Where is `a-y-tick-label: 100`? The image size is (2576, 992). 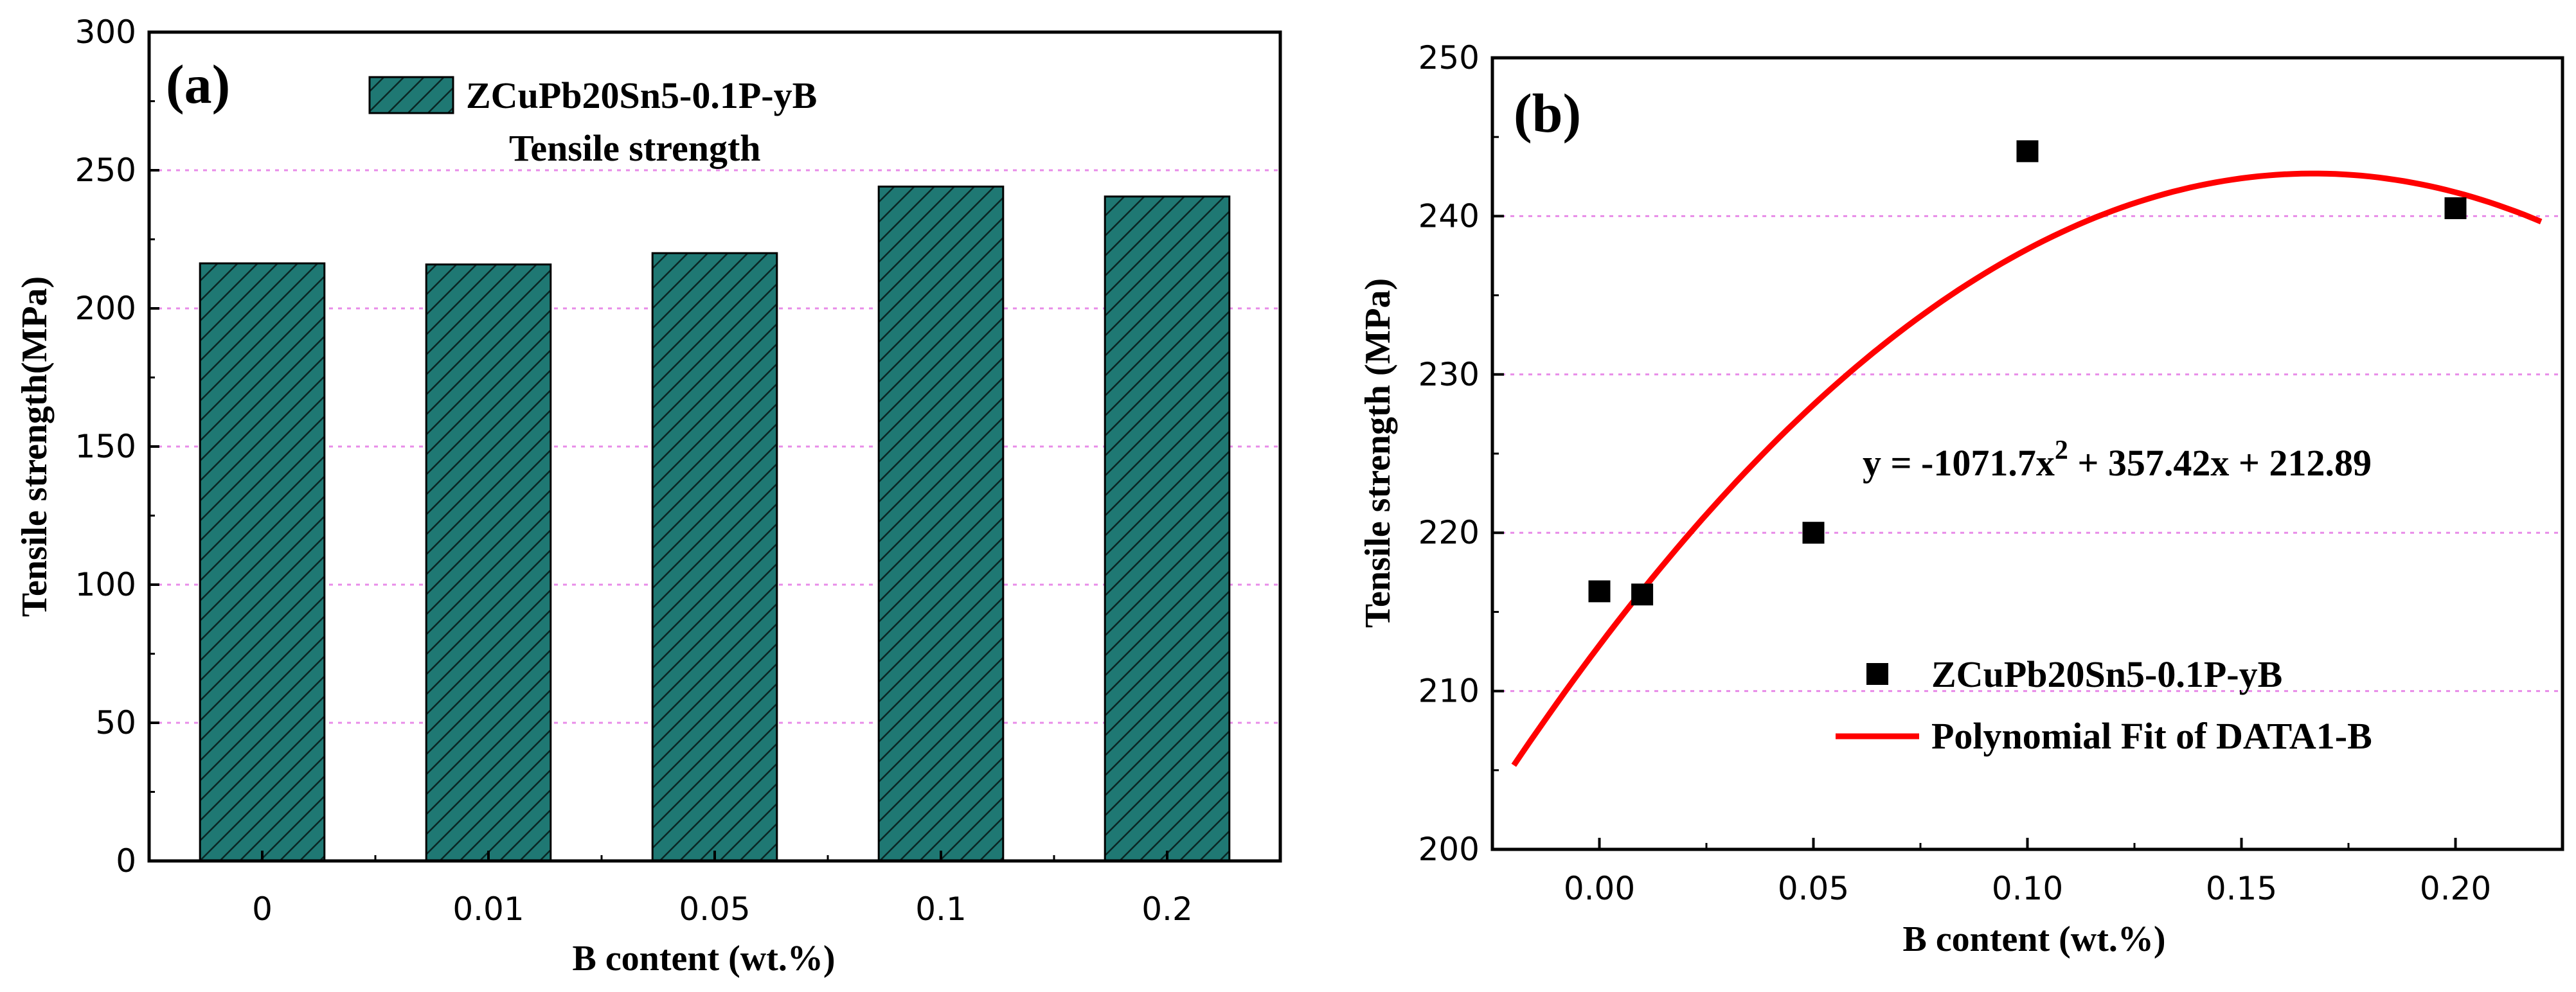
a-y-tick-label: 100 is located at coordinates (105, 584).